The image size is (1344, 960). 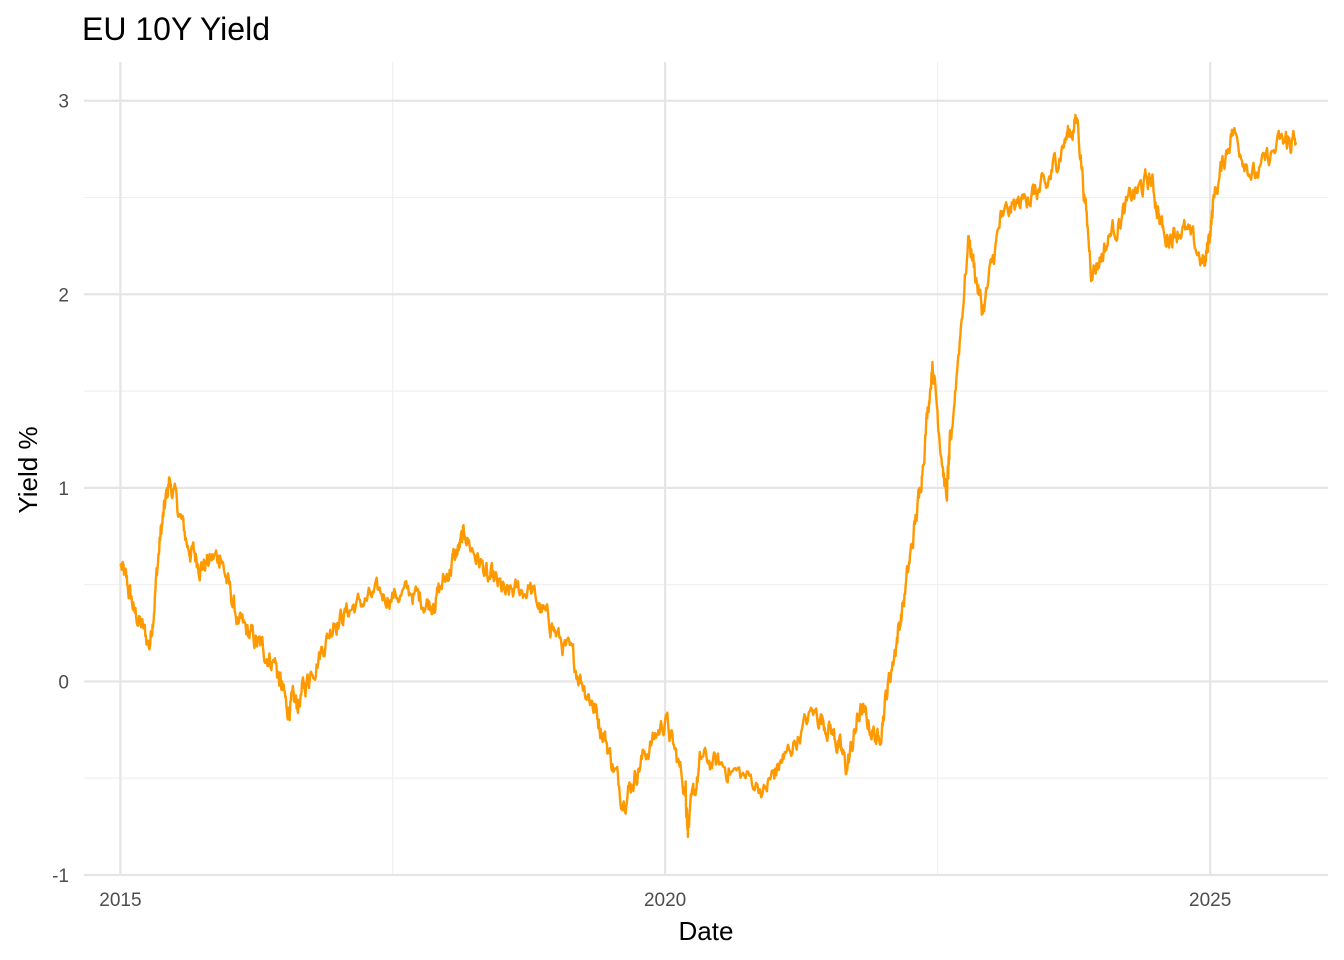 What do you see at coordinates (1210, 900) in the screenshot?
I see `x-tick-label: 2025` at bounding box center [1210, 900].